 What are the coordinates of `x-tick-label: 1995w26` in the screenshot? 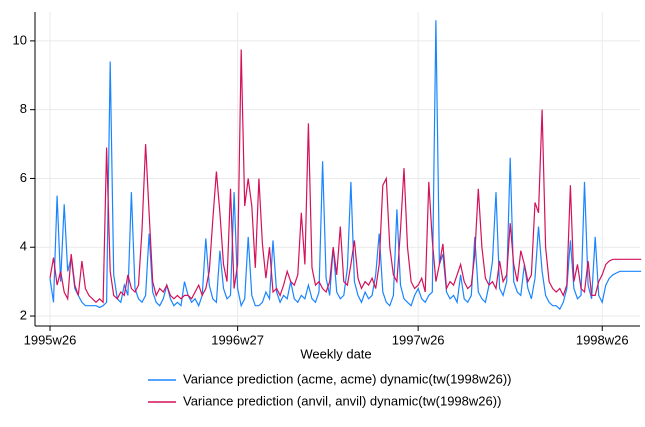 It's located at (50, 339).